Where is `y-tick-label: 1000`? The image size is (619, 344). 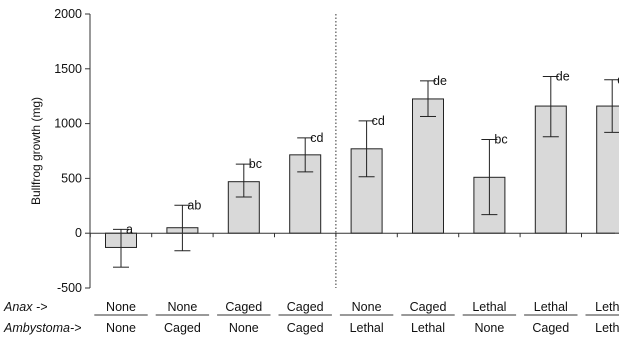 y-tick-label: 1000 is located at coordinates (68, 124).